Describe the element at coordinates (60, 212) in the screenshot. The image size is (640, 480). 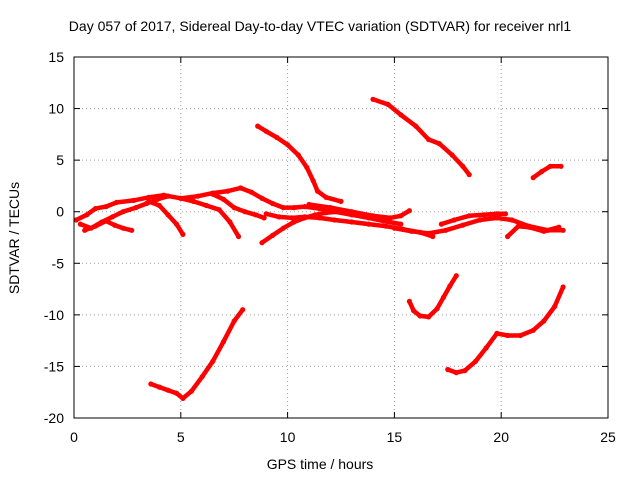
I see `y-tick-label: 0` at that location.